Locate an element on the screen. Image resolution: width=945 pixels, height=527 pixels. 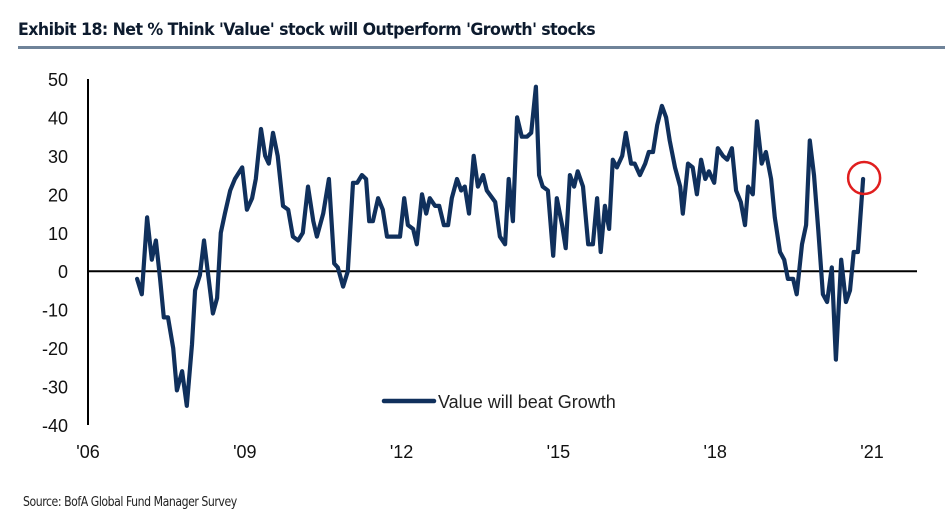
x-tick-label: '06 is located at coordinates (87, 452).